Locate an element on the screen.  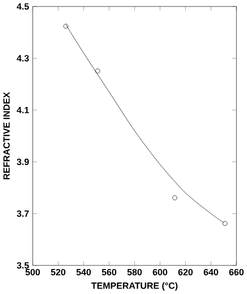
y-tick-label: 4.1 is located at coordinates (22, 110).